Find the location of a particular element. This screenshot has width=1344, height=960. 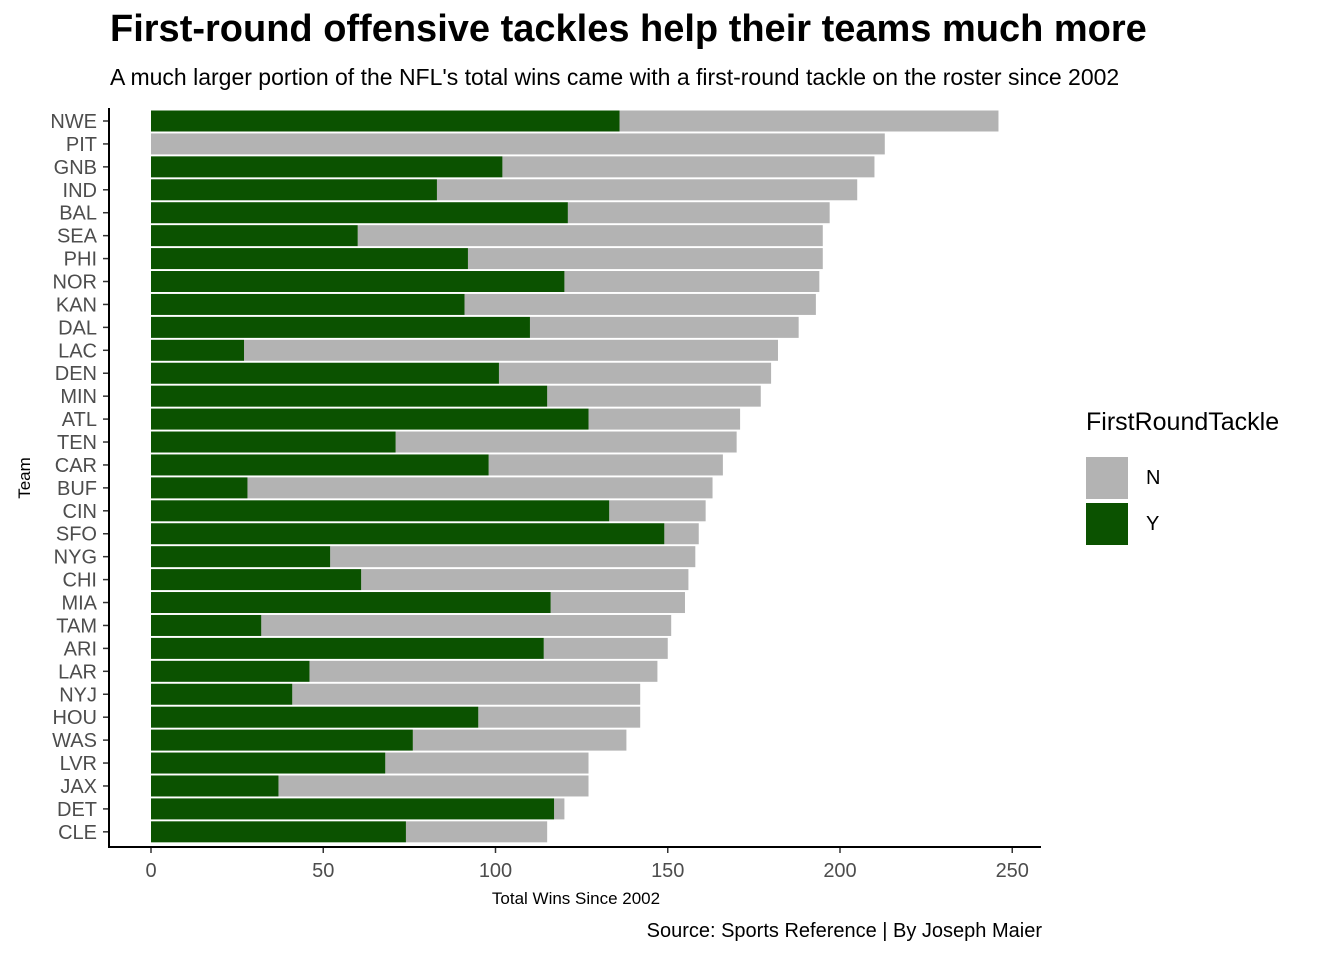

y-tick-label-kan: KAN is located at coordinates (76, 305).